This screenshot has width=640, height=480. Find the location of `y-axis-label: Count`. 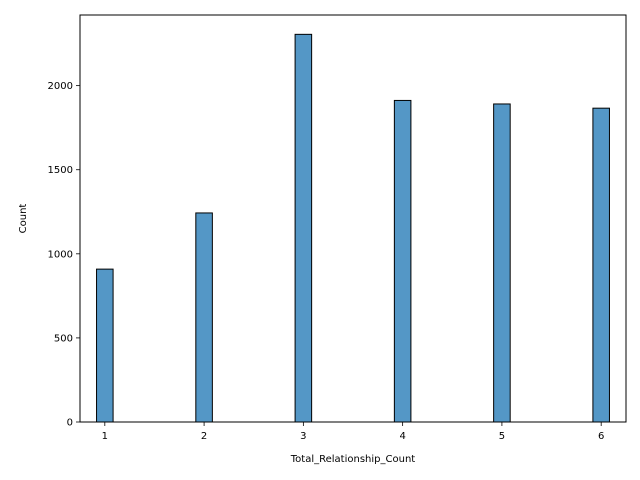

y-axis-label: Count is located at coordinates (23, 219).